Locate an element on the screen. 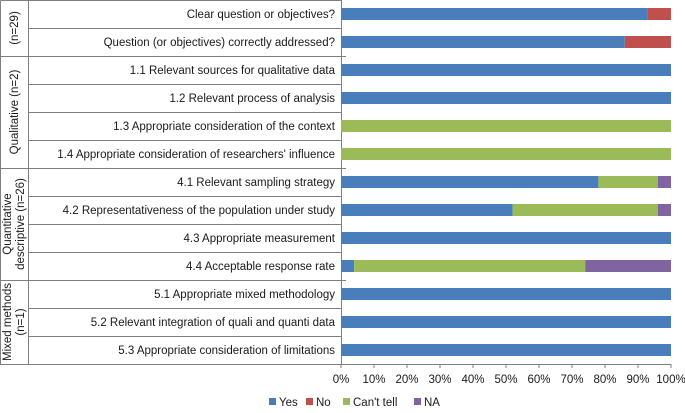  group-label-n-29: (n=29) is located at coordinates (15, 28).